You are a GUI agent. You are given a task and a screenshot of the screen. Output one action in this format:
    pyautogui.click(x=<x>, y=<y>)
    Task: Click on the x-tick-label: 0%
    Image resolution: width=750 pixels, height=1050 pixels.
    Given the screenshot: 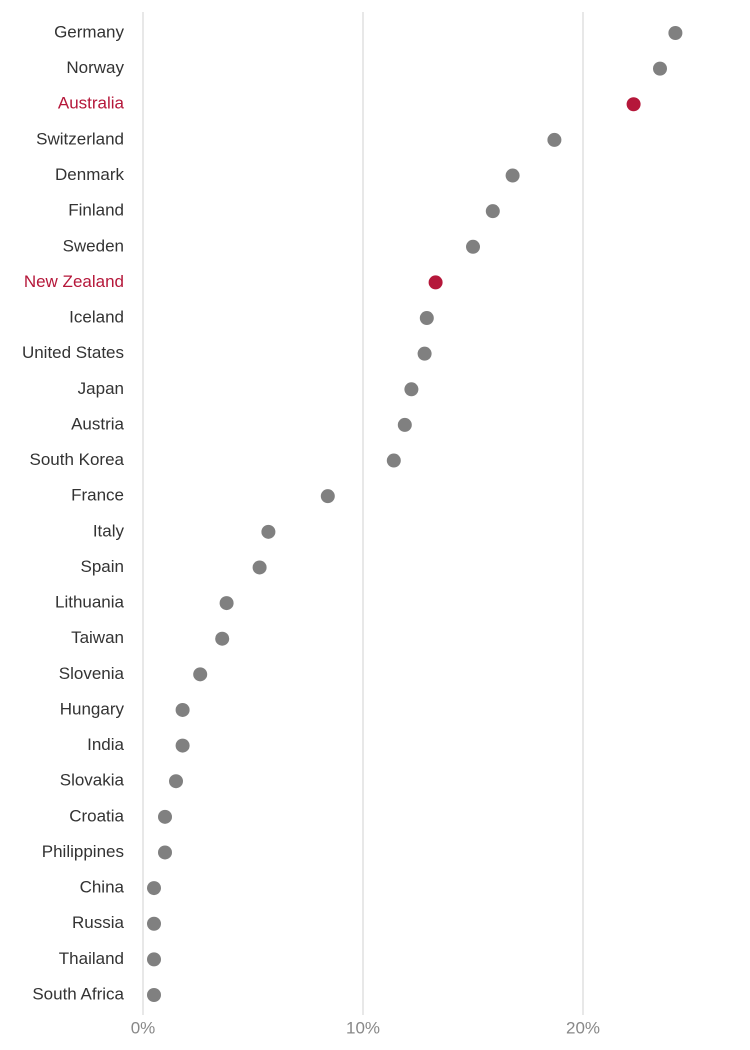 What is the action you would take?
    pyautogui.click(x=143, y=1027)
    